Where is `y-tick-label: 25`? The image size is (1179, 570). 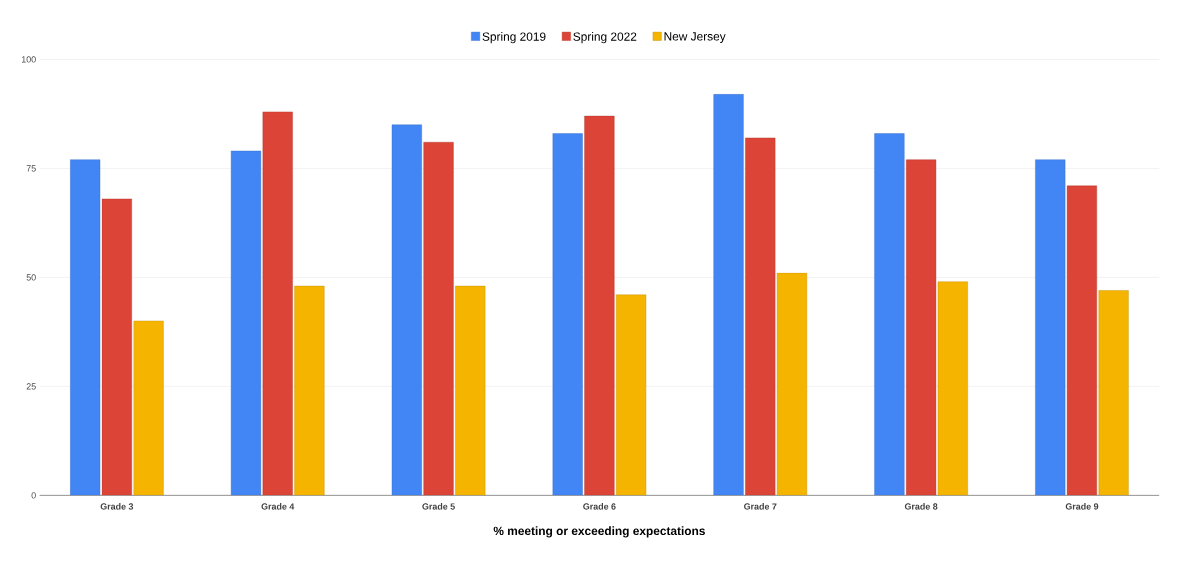 y-tick-label: 25 is located at coordinates (31, 386).